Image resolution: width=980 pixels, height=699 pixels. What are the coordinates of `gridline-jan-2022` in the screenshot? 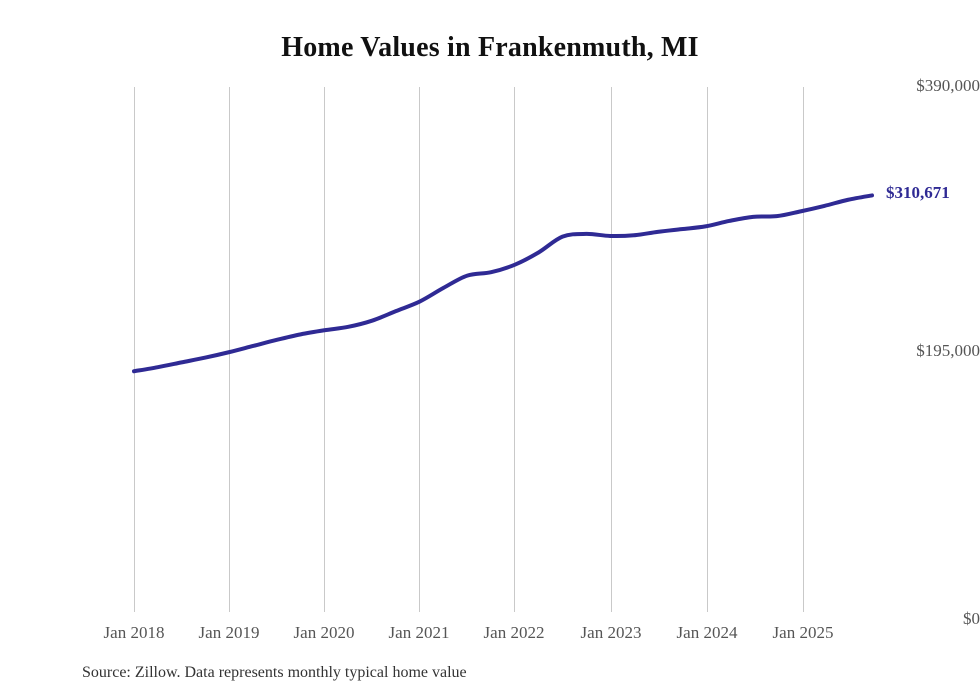 It's located at (514, 349).